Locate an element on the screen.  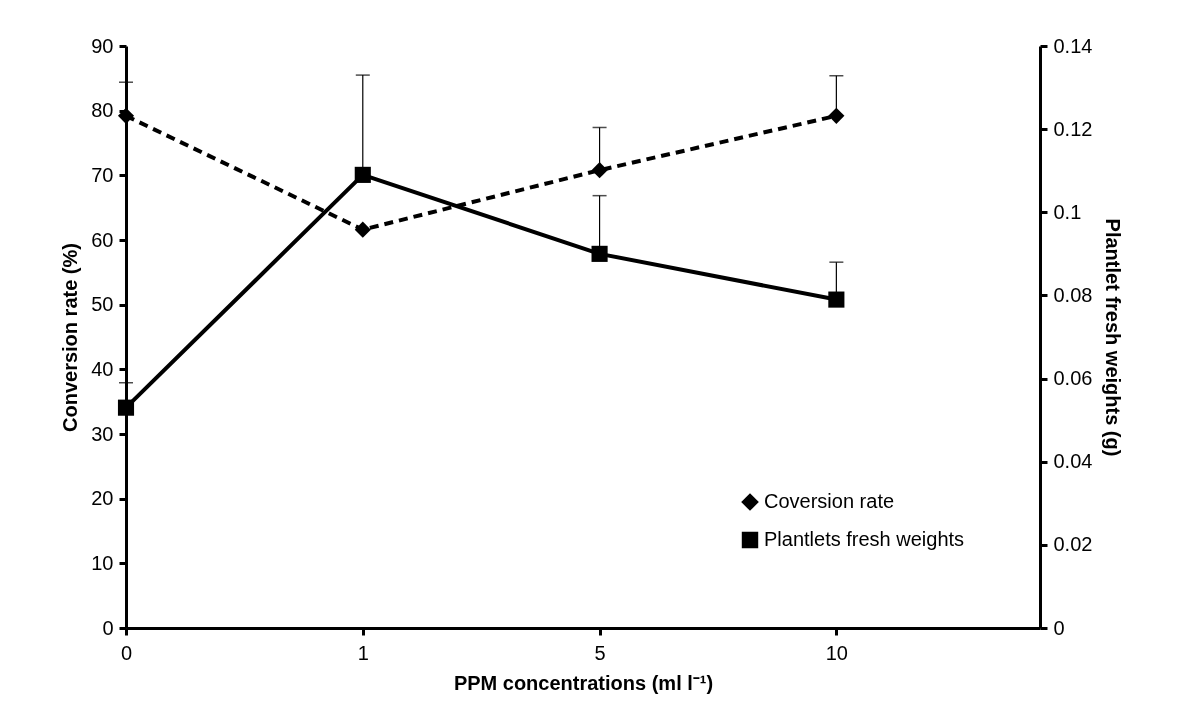
x-tick-label: 0 is located at coordinates (126, 652).